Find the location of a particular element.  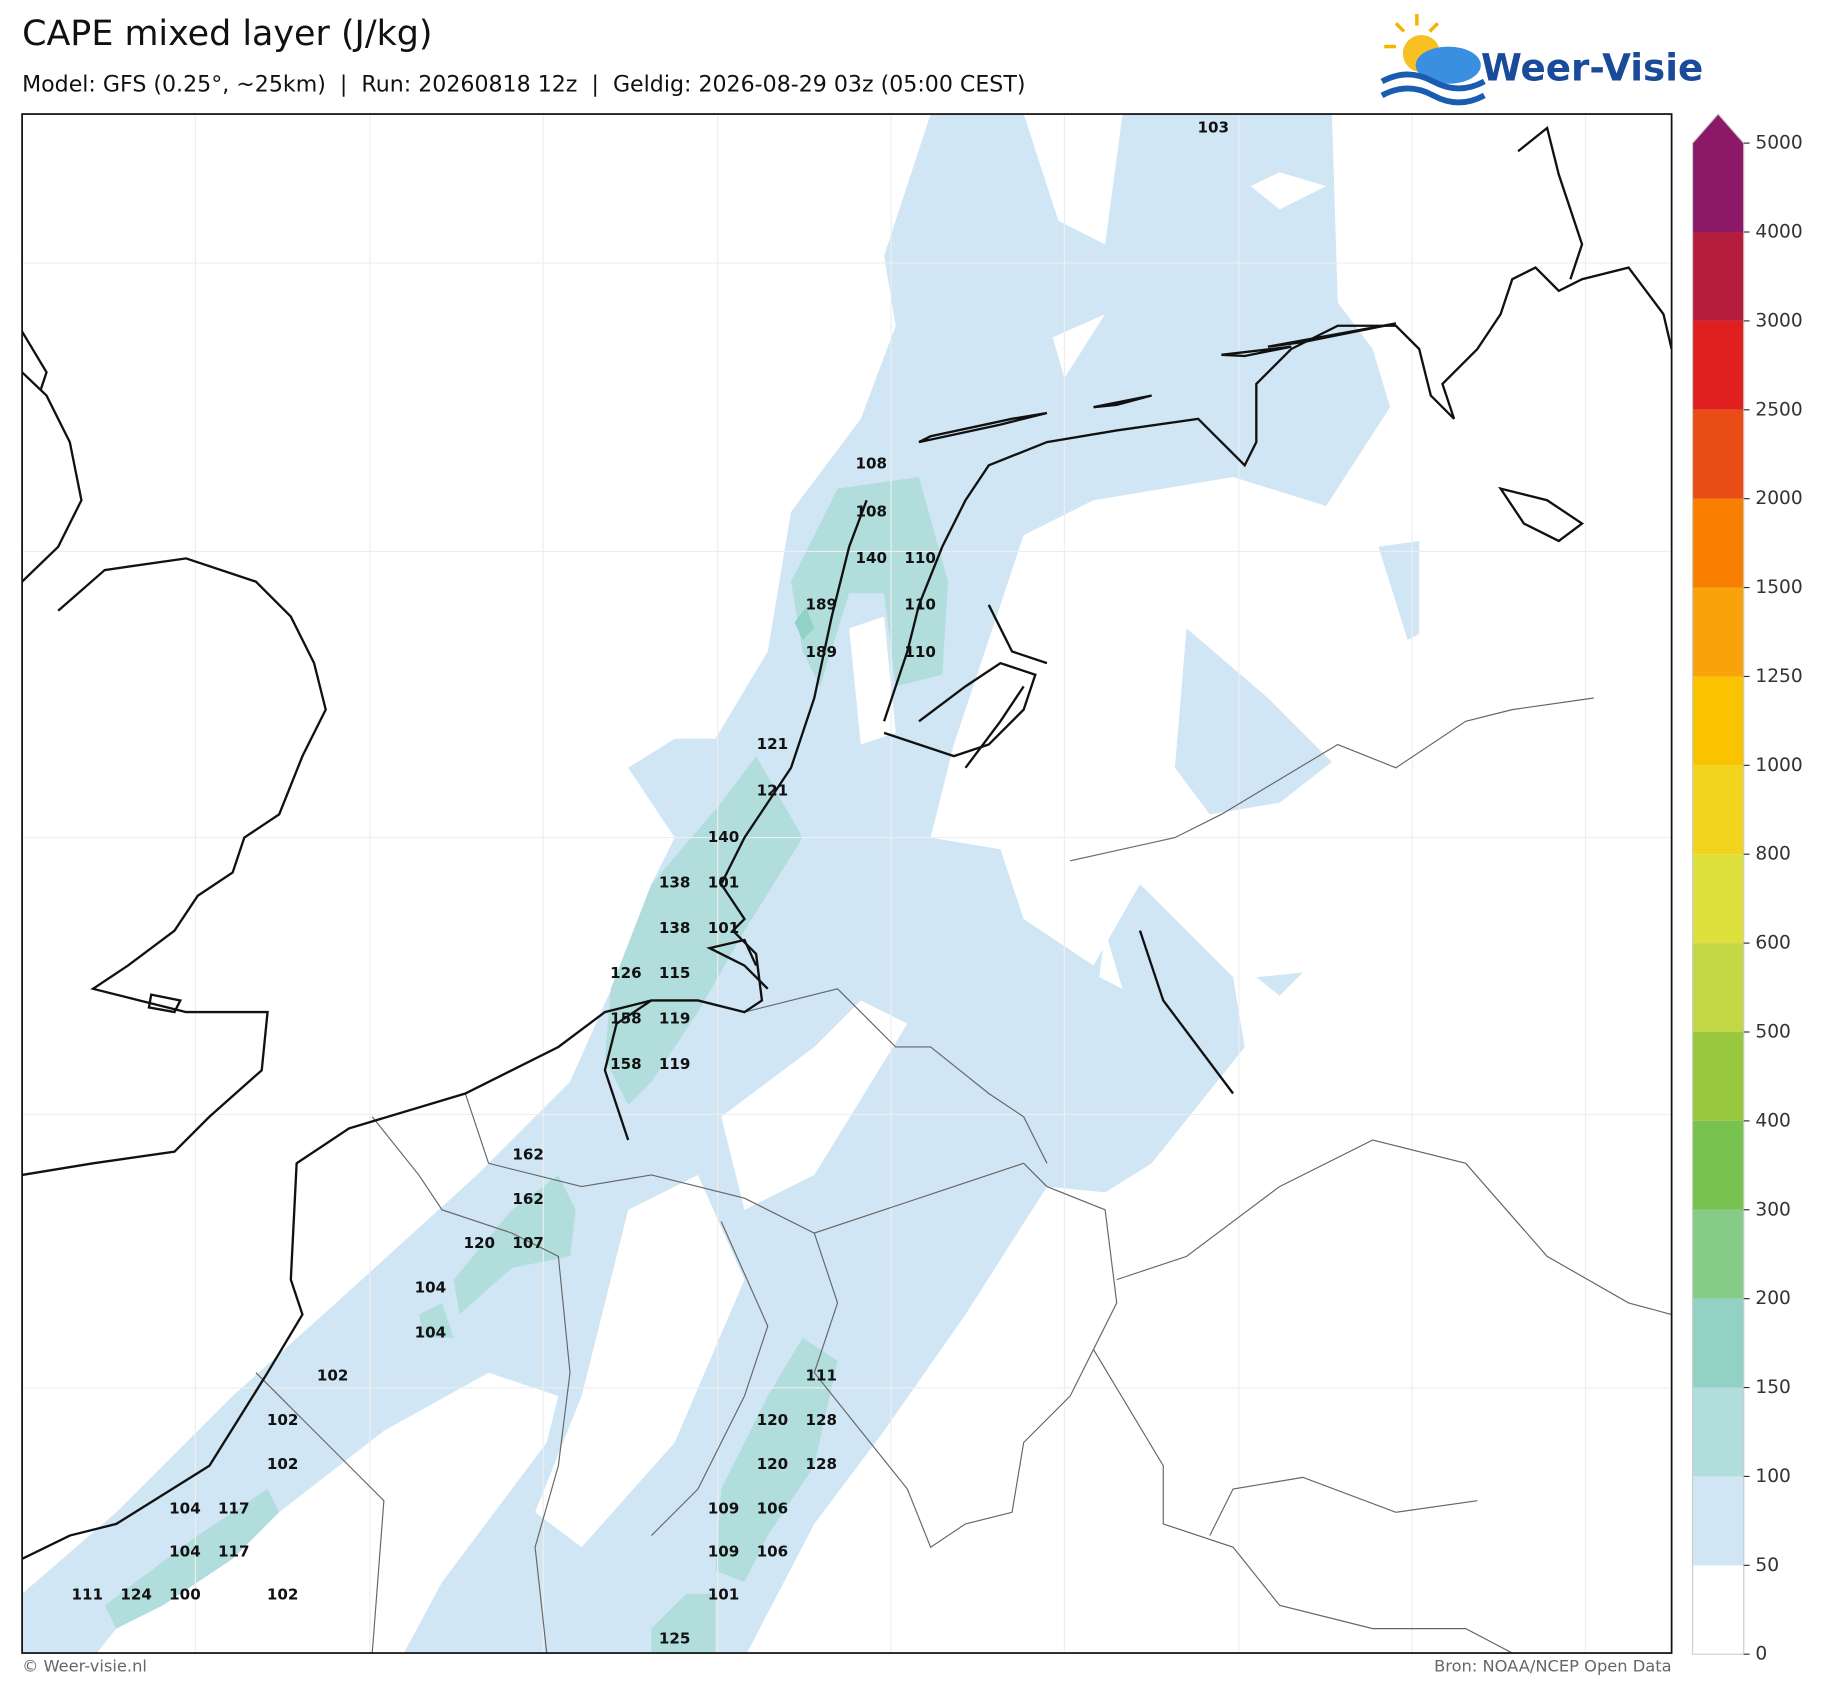

colorbar-tick-label: 100 is located at coordinates (1773, 1476).